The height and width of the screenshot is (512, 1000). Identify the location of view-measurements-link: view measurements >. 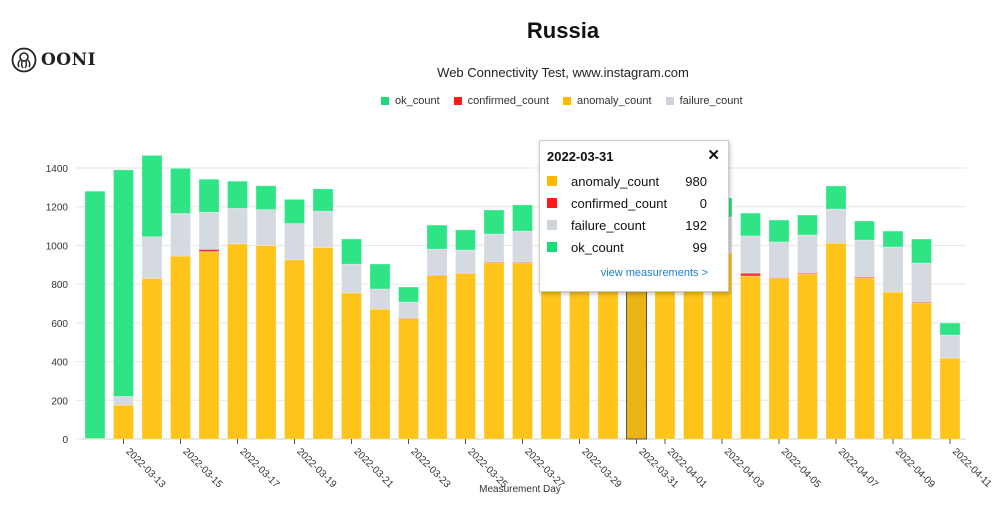
(654, 273).